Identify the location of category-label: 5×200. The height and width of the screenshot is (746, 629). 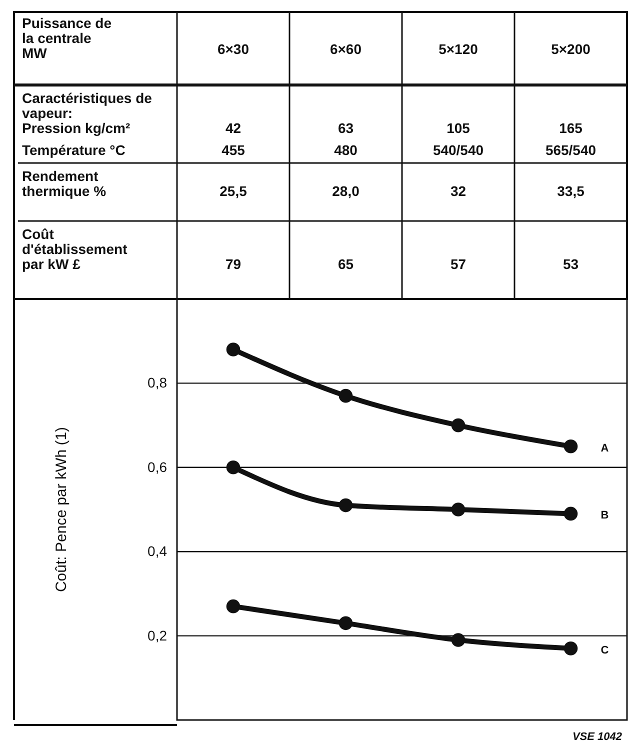
(571, 49).